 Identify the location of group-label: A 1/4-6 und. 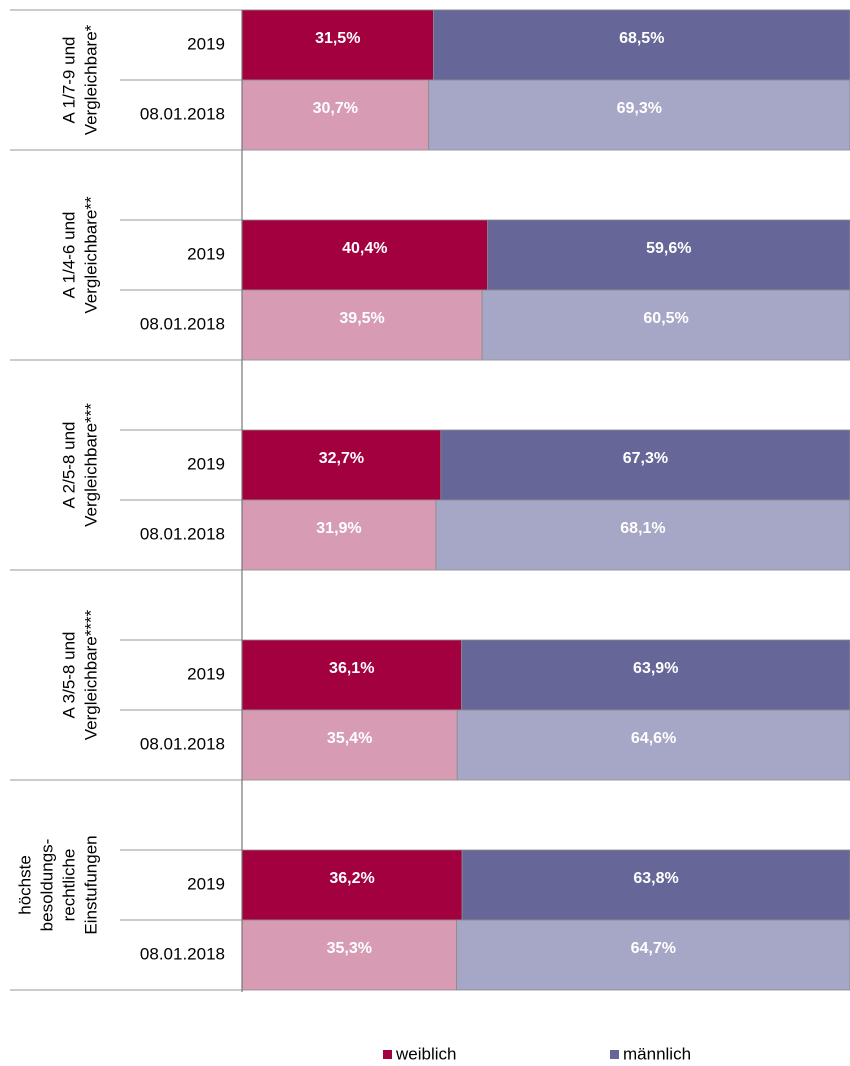
(68, 255).